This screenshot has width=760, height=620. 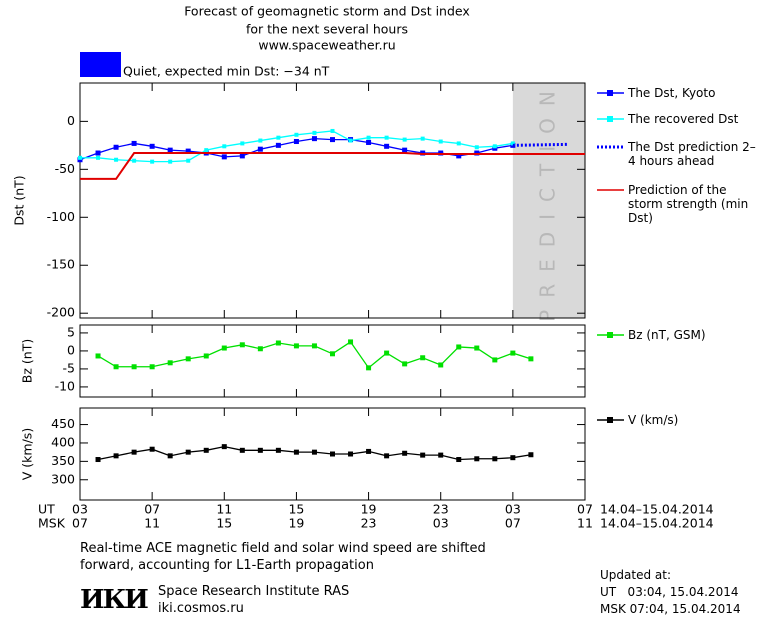 What do you see at coordinates (254, 591) in the screenshot?
I see `institute-name: Space Research Institute RAS` at bounding box center [254, 591].